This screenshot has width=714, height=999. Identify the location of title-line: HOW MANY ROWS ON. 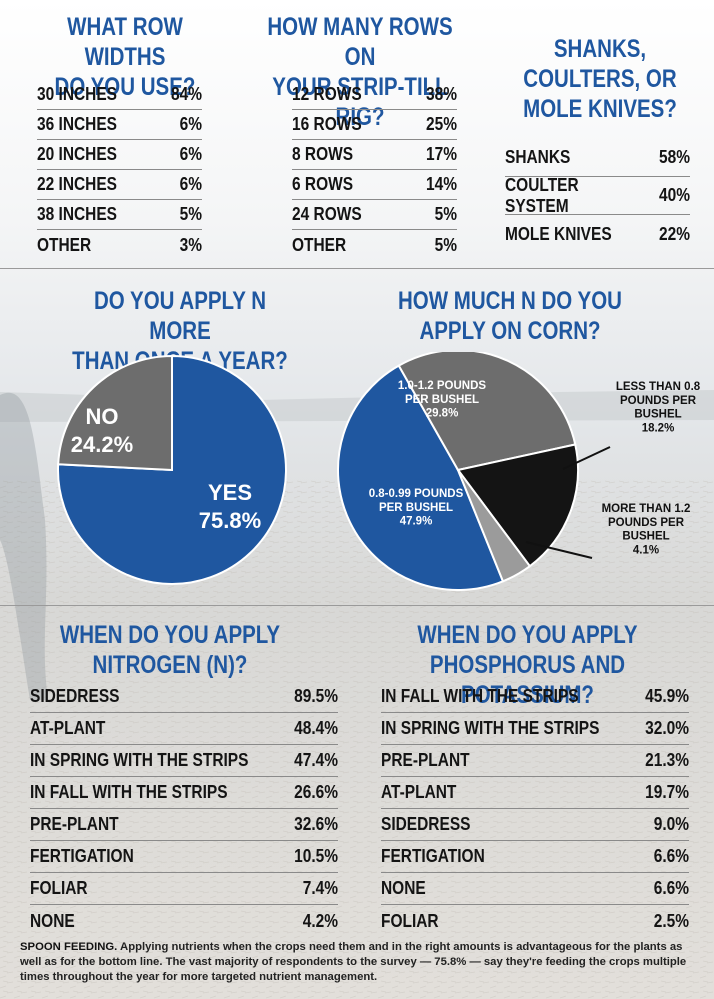
(360, 42).